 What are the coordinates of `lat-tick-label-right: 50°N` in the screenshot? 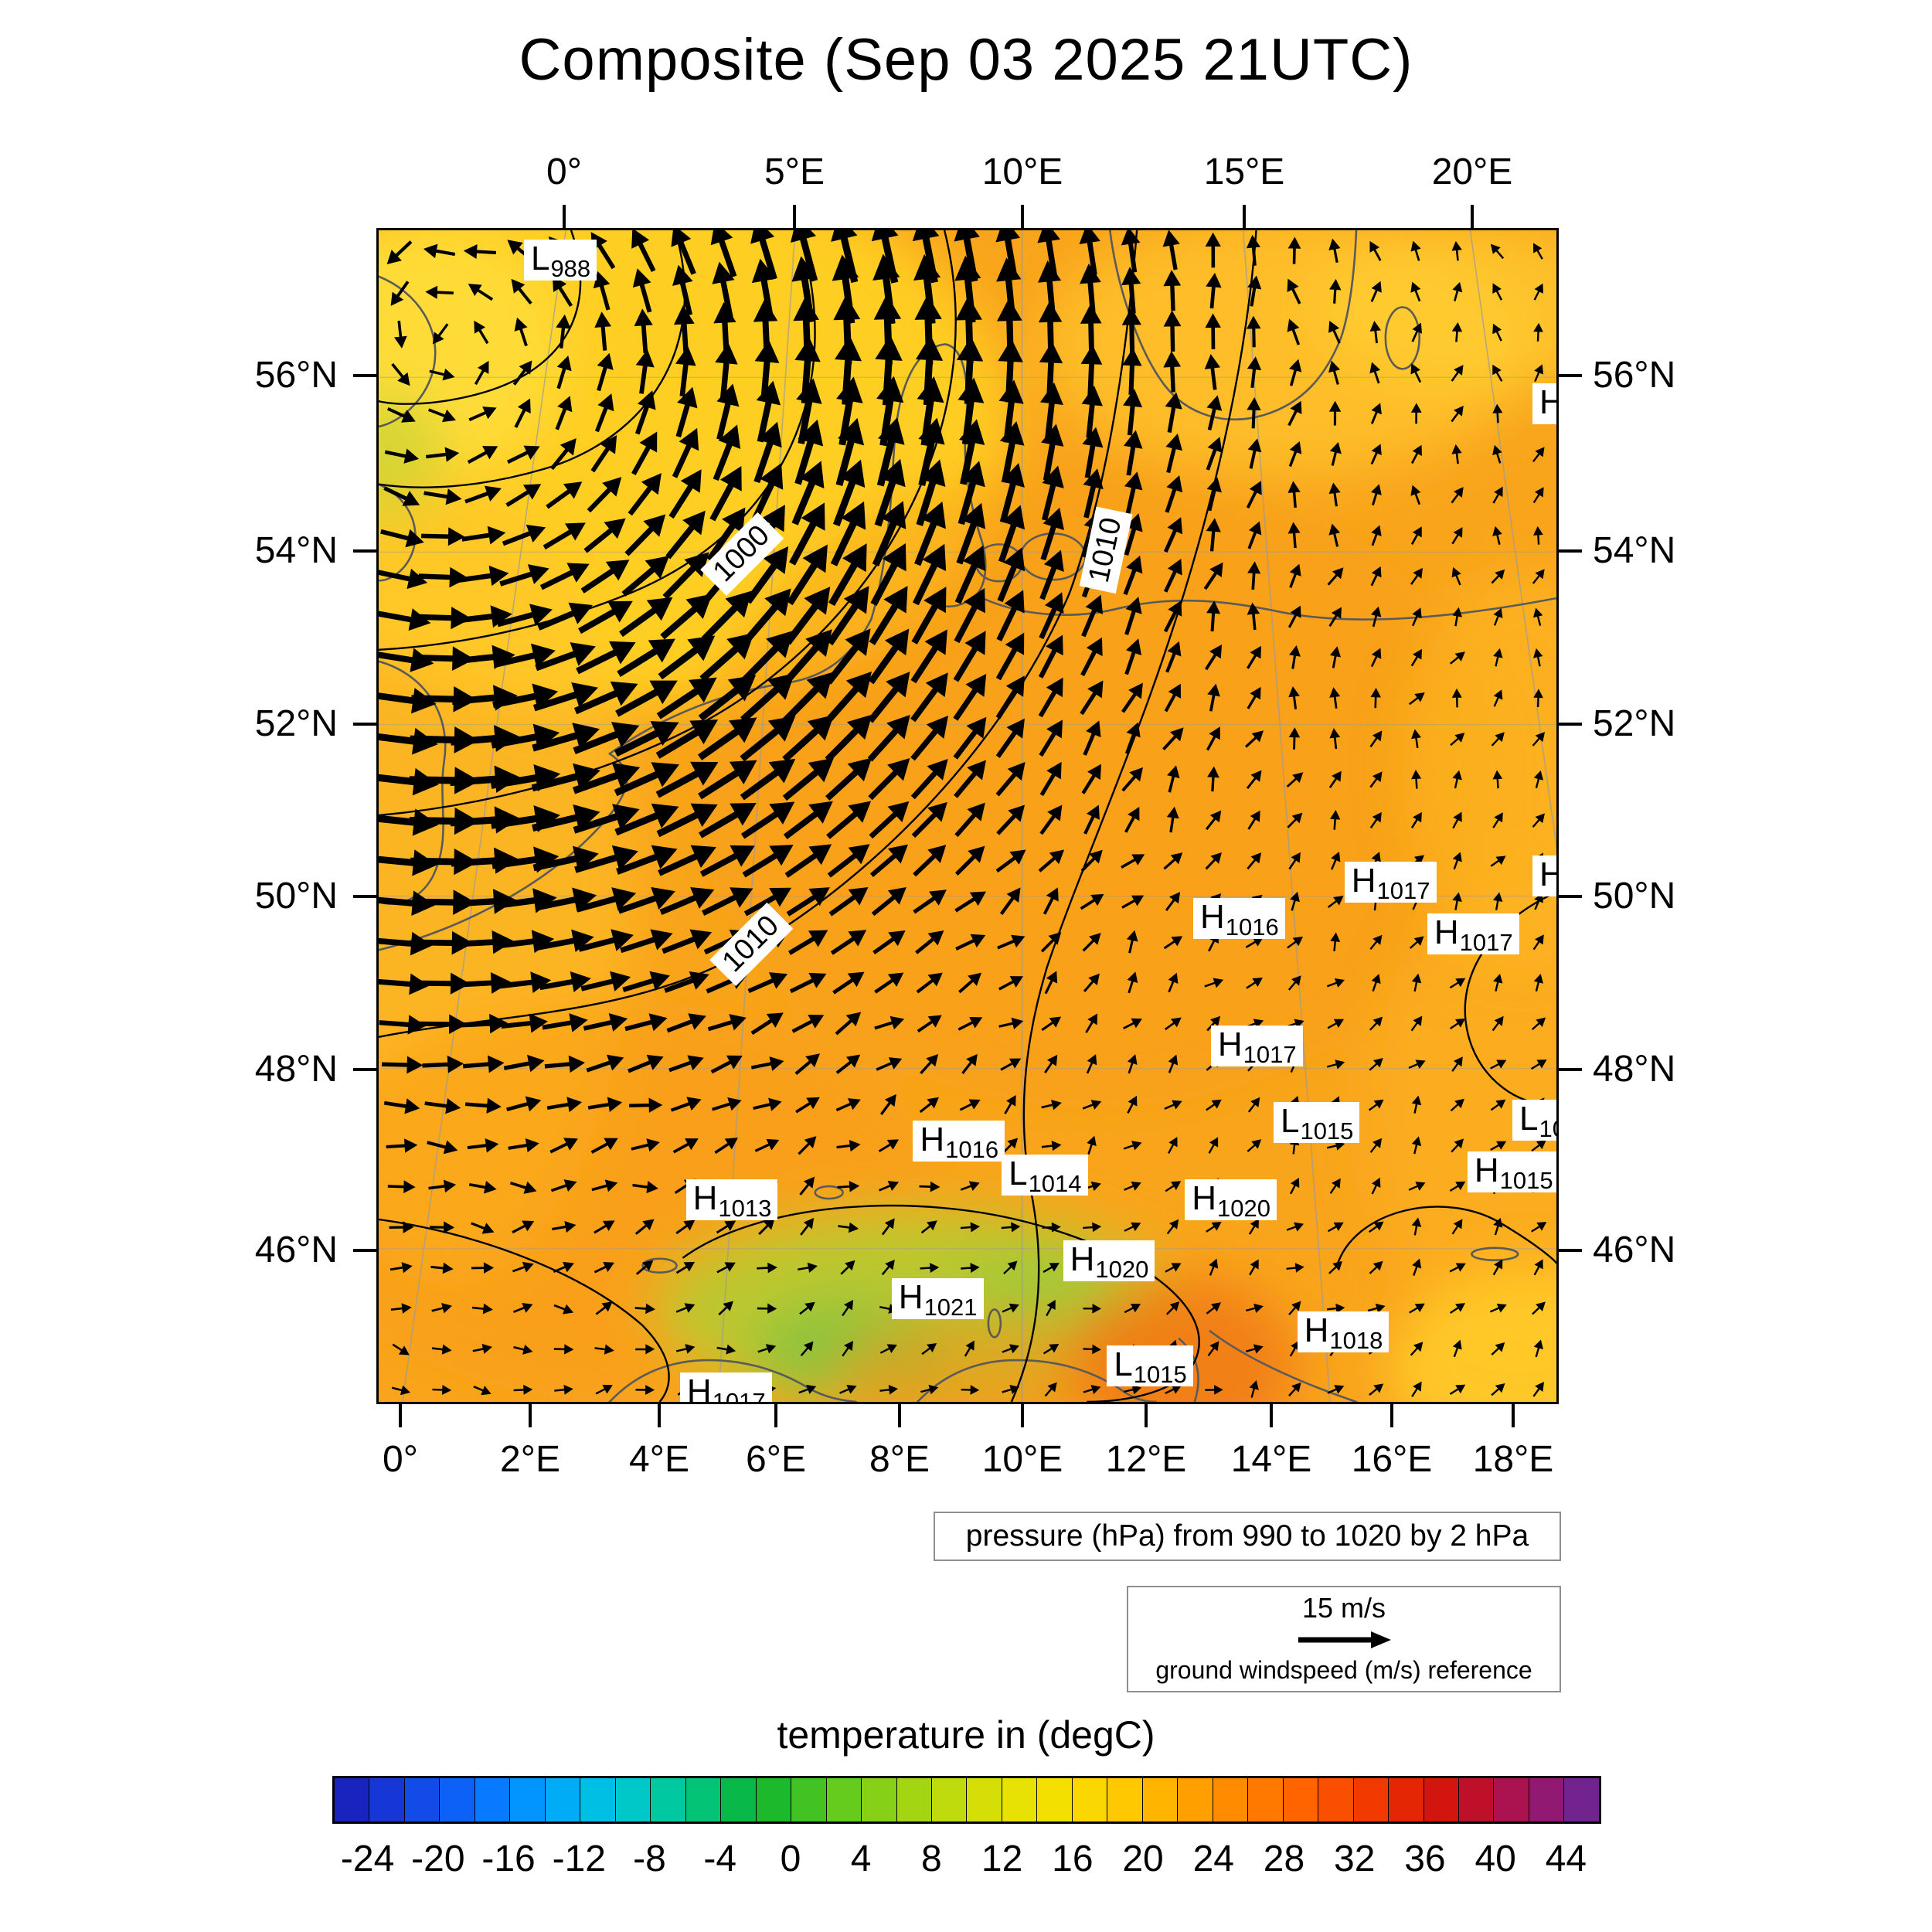 It's located at (1634, 897).